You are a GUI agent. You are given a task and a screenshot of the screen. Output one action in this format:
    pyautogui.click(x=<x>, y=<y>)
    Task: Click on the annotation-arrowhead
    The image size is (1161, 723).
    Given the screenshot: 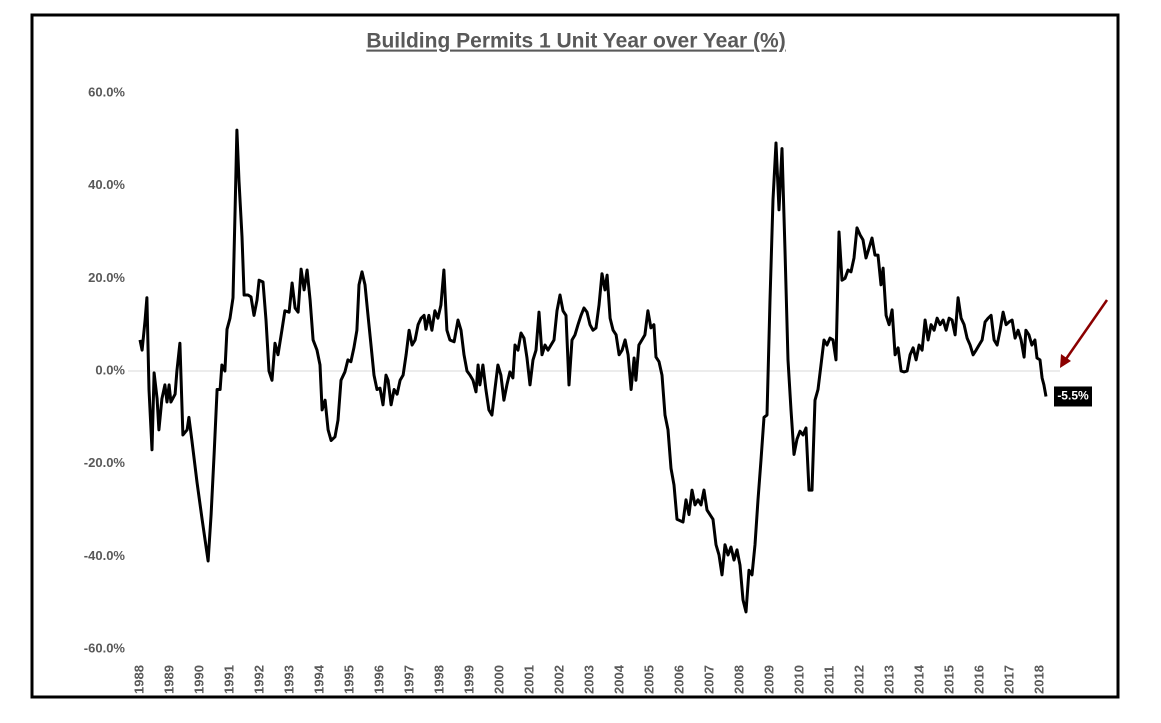 What is the action you would take?
    pyautogui.click(x=1065, y=361)
    